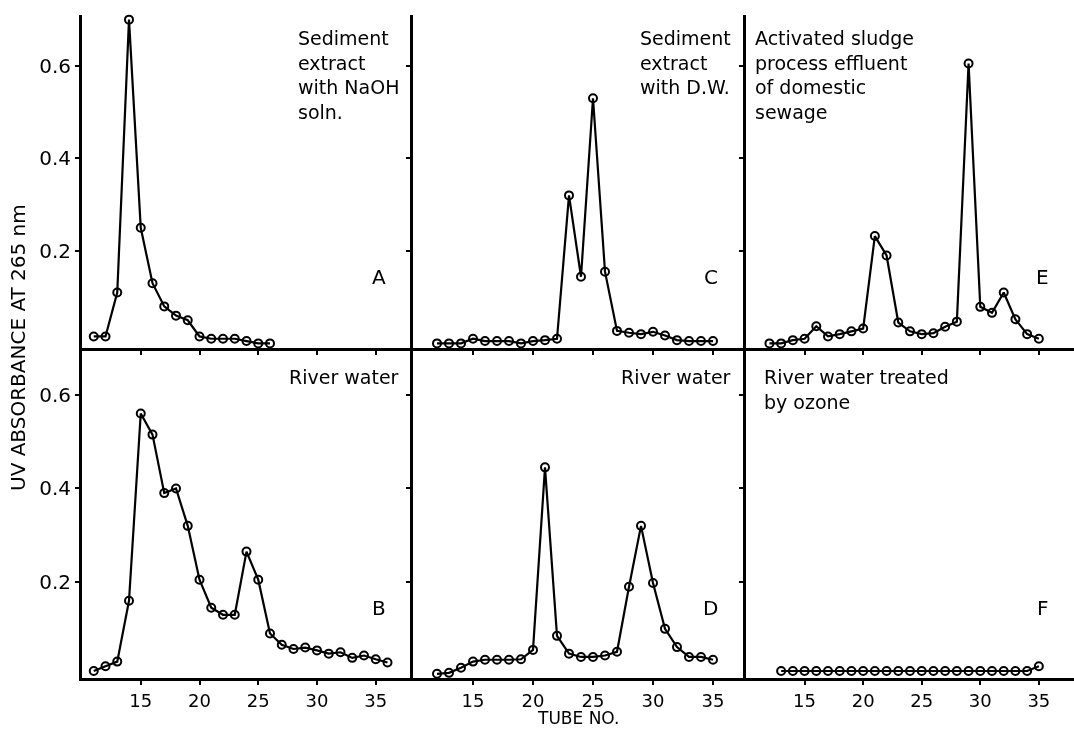 The image size is (1074, 732). I want to click on annotation: Sediment extract with NaOH soln., so click(349, 75).